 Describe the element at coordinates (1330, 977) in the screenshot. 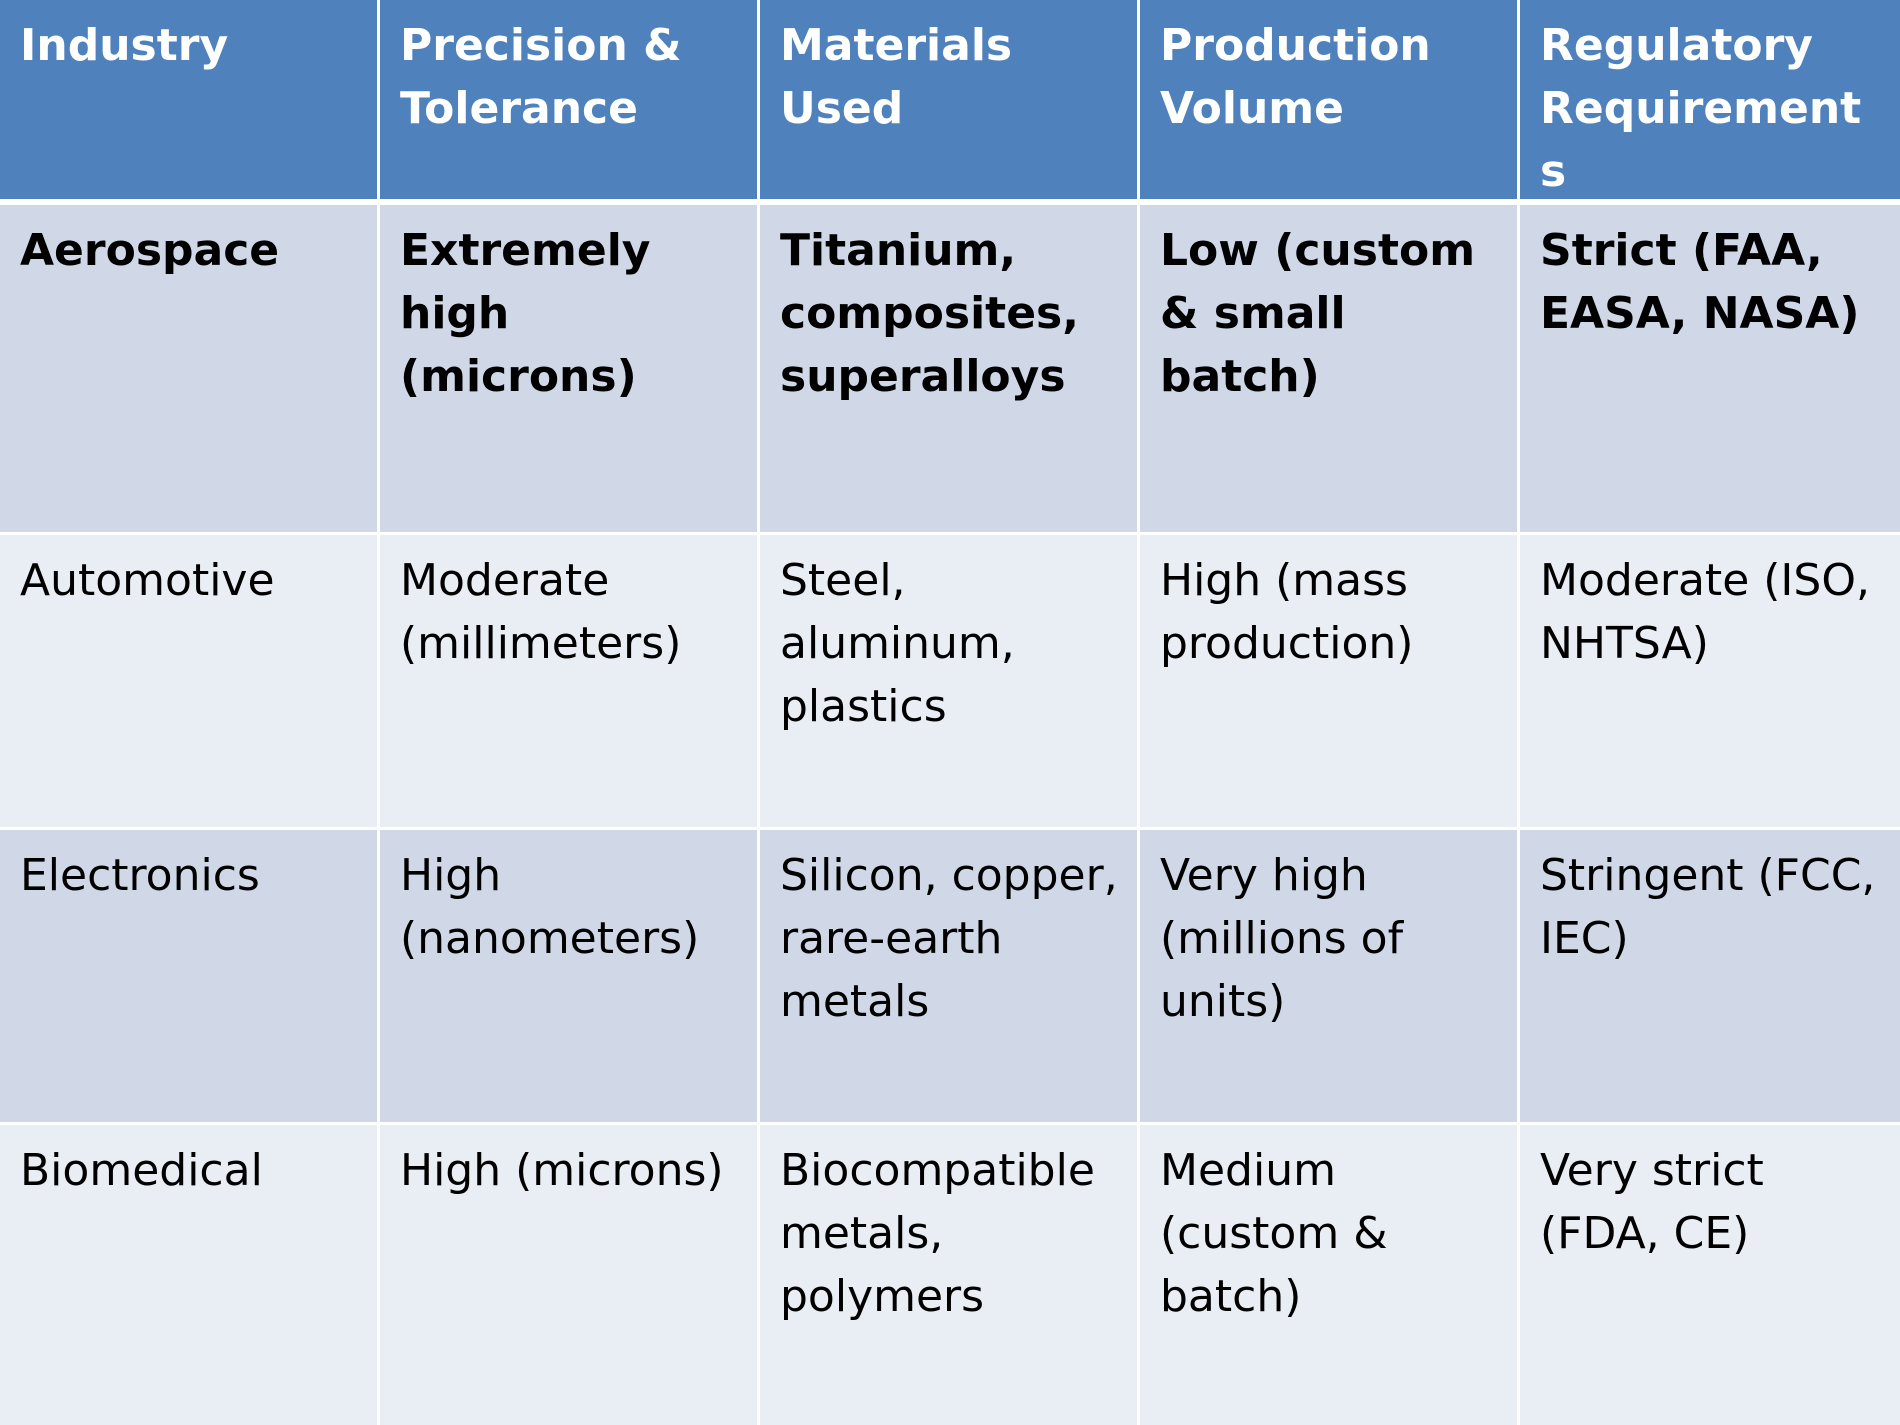

I see `cell-electronics-volume: Very high (millions of units)` at that location.